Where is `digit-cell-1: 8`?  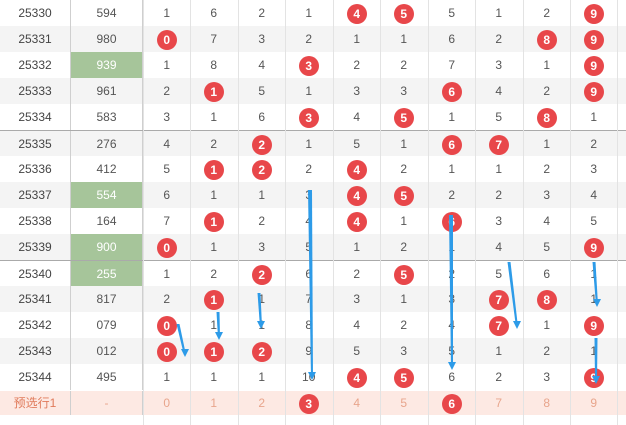 digit-cell-1: 8 is located at coordinates (214, 65).